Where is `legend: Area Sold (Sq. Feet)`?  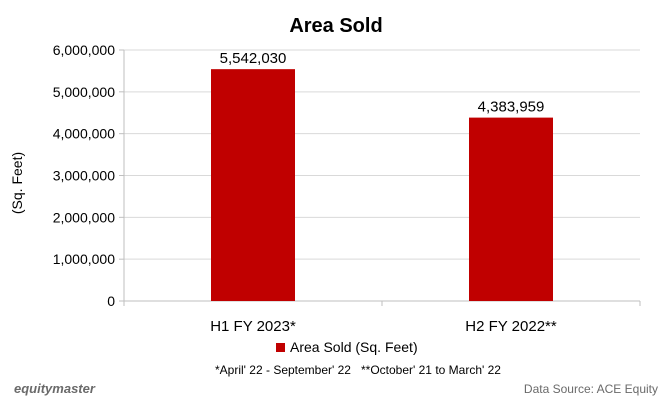
legend: Area Sold (Sq. Feet) is located at coordinates (347, 347).